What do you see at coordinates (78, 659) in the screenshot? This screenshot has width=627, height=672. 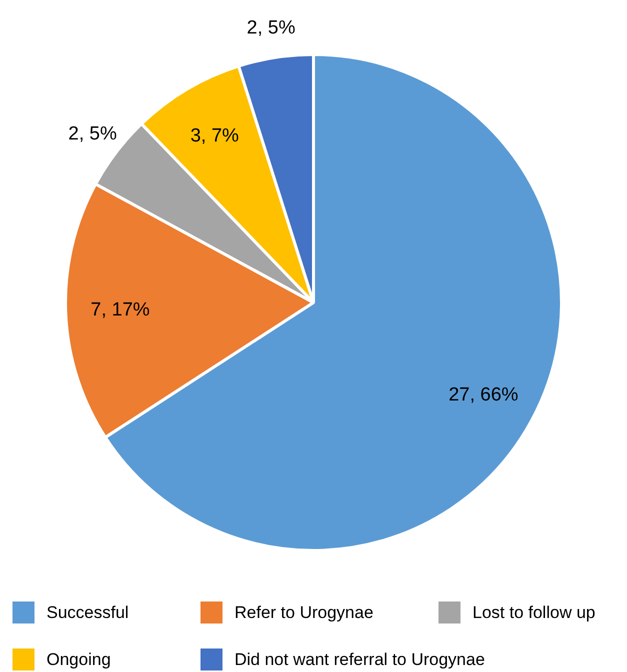 I see `legend-label: Ongoing` at bounding box center [78, 659].